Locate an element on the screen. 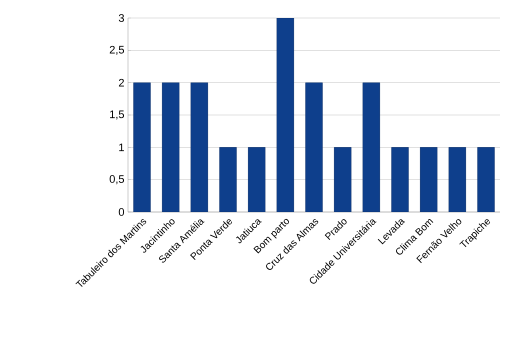 The height and width of the screenshot is (346, 532). y-tick-label: 0,5 is located at coordinates (117, 179).